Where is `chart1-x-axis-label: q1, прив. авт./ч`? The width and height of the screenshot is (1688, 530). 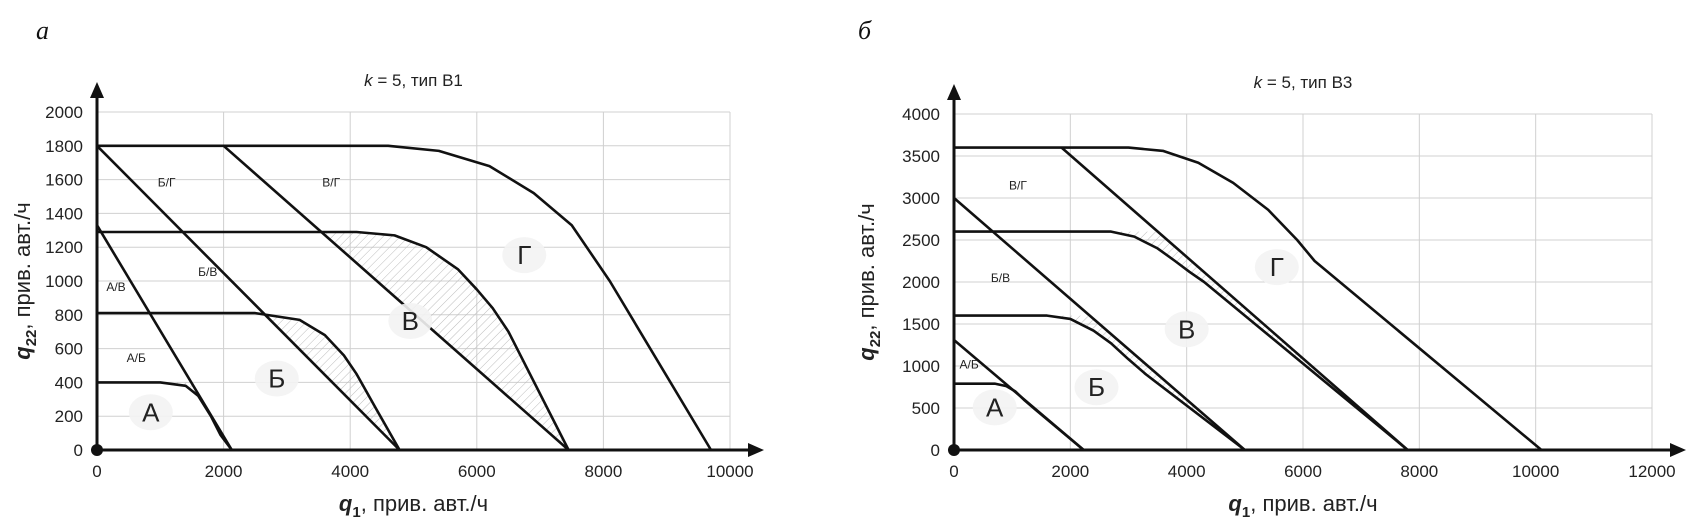 chart1-x-axis-label: q1, прив. авт./ч is located at coordinates (1302, 506).